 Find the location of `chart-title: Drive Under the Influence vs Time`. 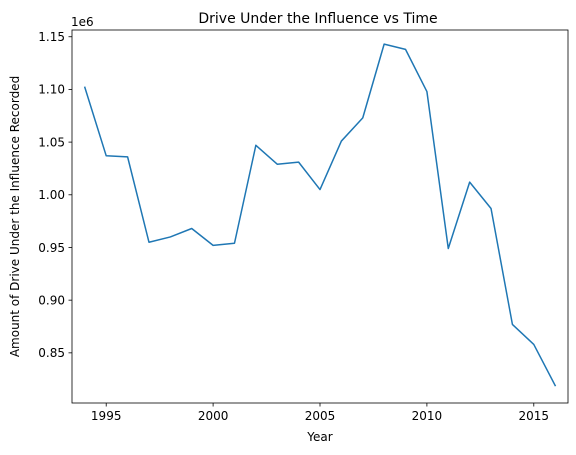

chart-title: Drive Under the Influence vs Time is located at coordinates (317, 19).